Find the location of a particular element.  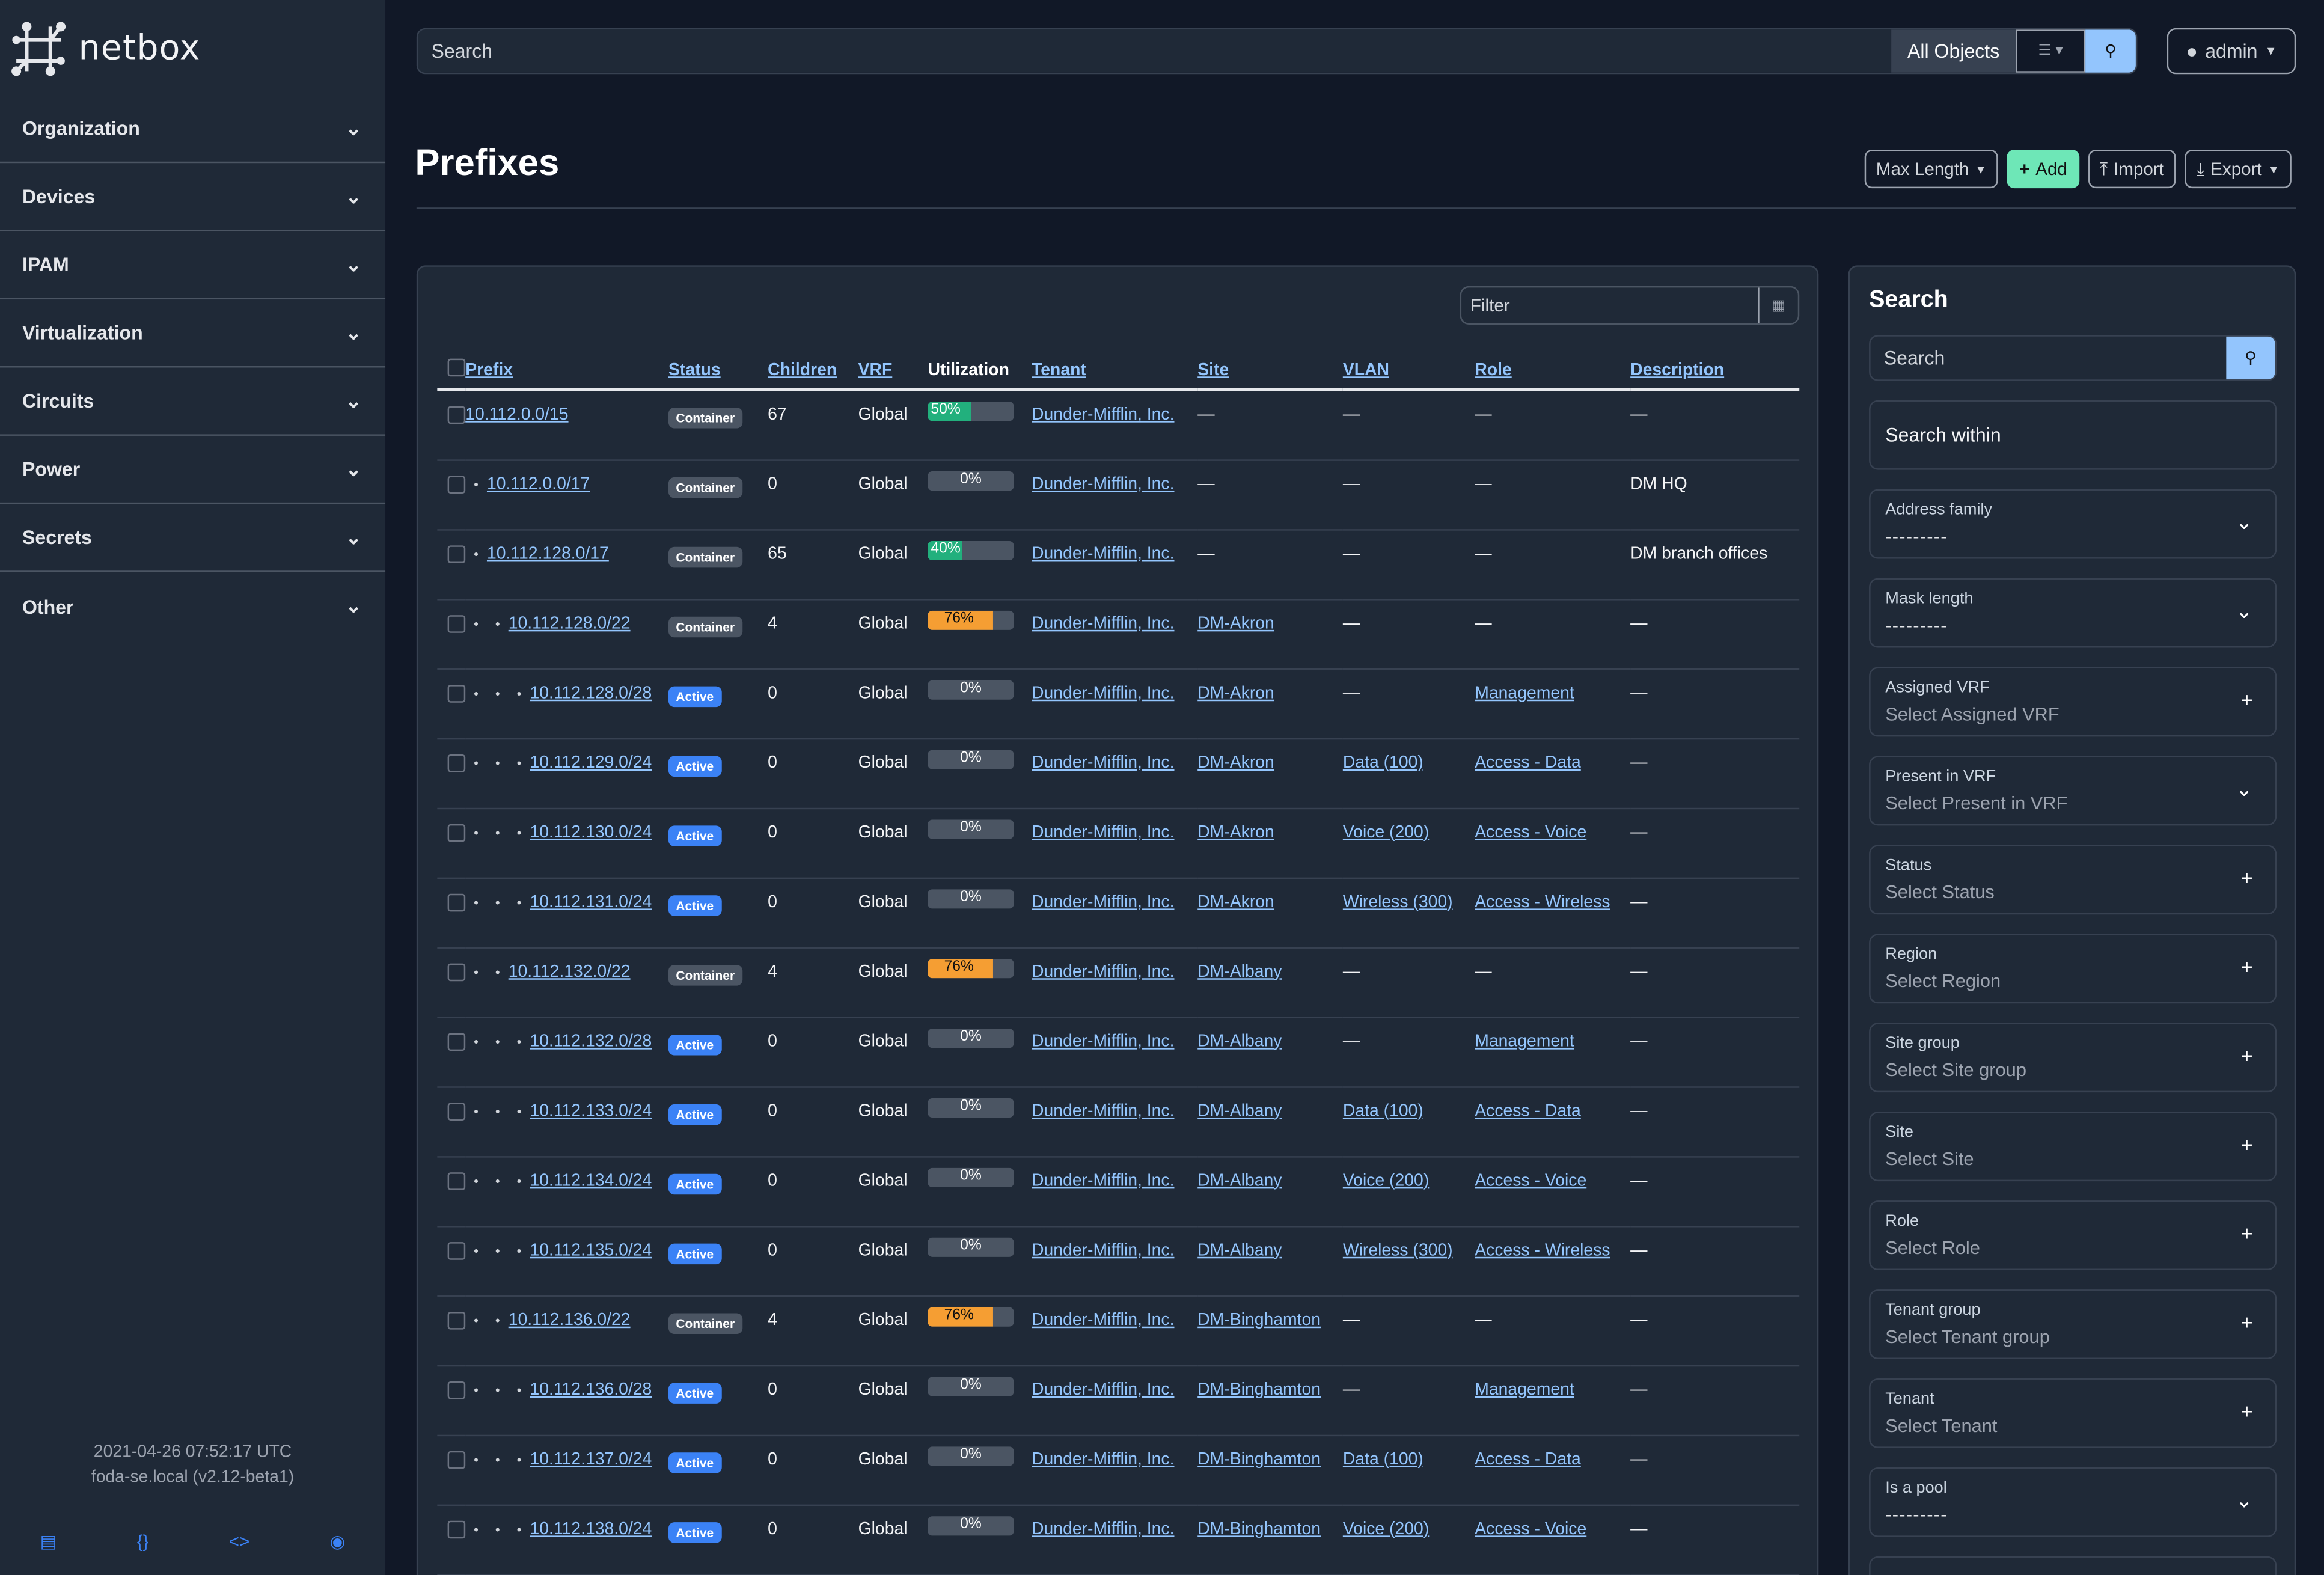

column-children: Children is located at coordinates (802, 370).